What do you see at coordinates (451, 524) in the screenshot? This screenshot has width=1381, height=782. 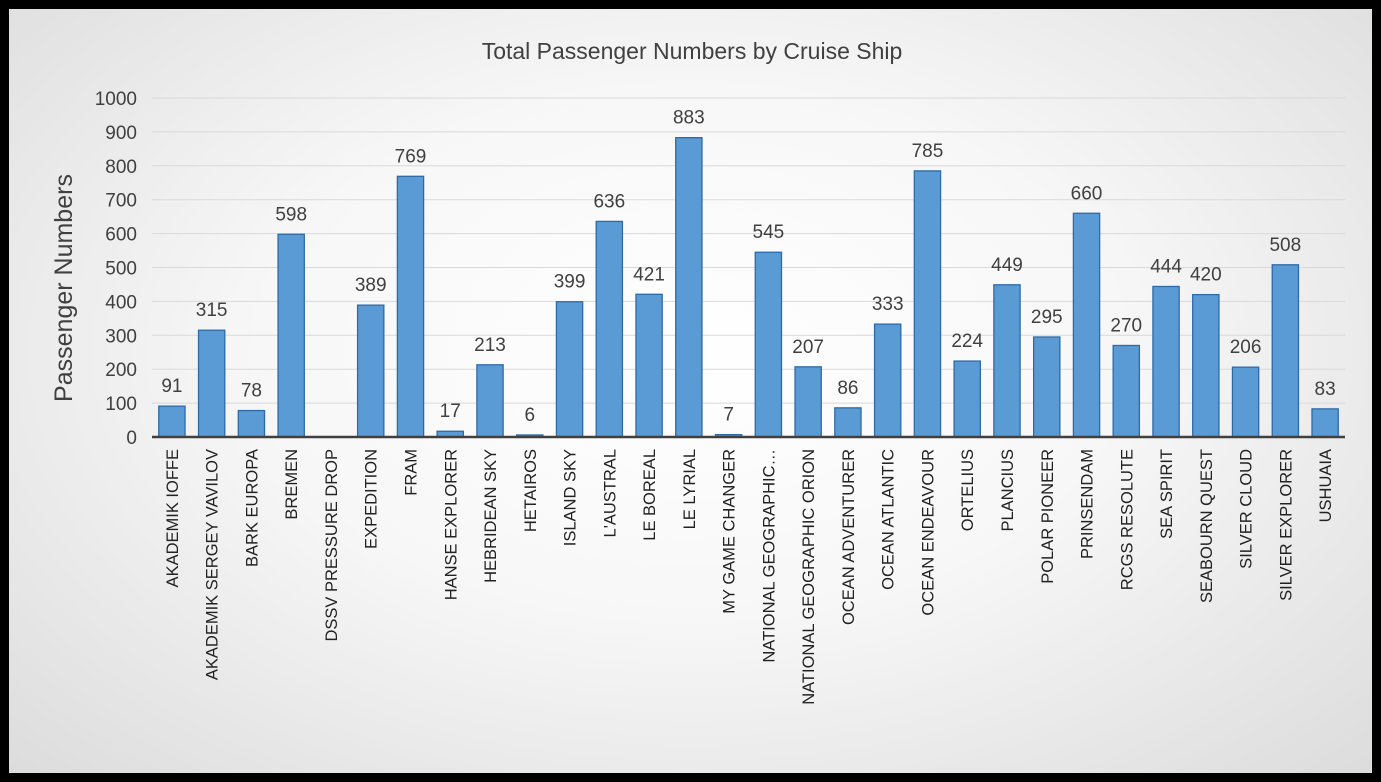 I see `category-label: HANSE EXPLORER` at bounding box center [451, 524].